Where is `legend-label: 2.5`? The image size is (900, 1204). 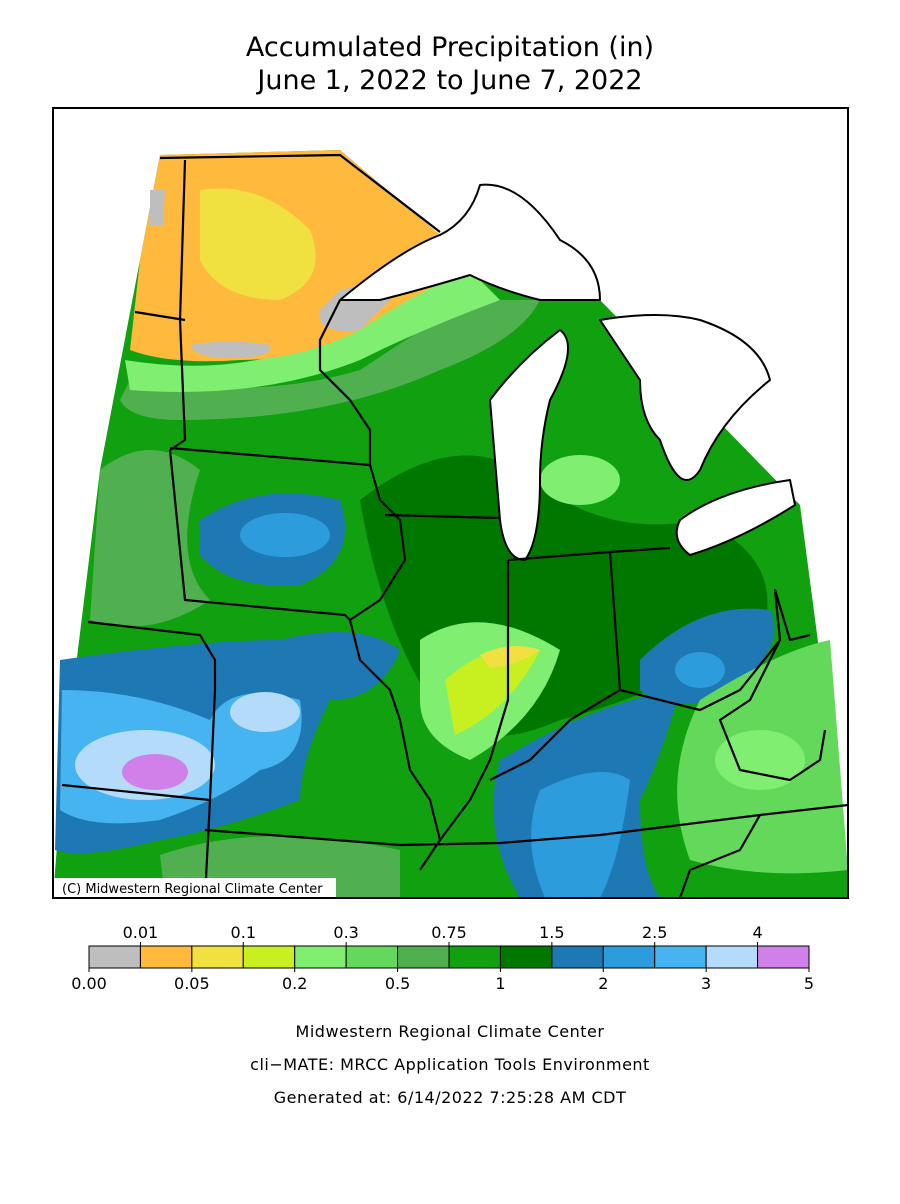
legend-label: 2.5 is located at coordinates (654, 932).